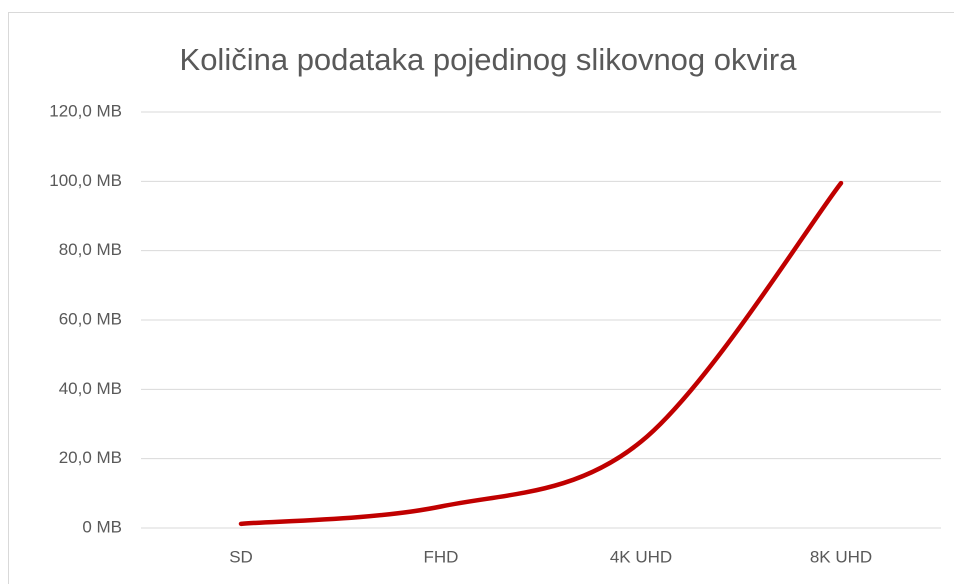  I want to click on x-tick-label: FHD, so click(441, 556).